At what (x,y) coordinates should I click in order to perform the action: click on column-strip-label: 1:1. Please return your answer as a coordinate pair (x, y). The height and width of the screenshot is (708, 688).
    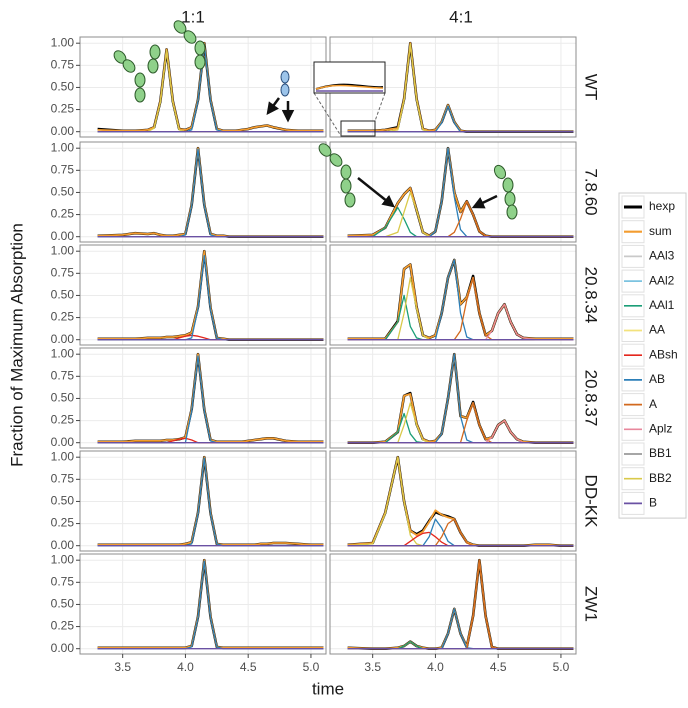
    Looking at the image, I should click on (193, 16).